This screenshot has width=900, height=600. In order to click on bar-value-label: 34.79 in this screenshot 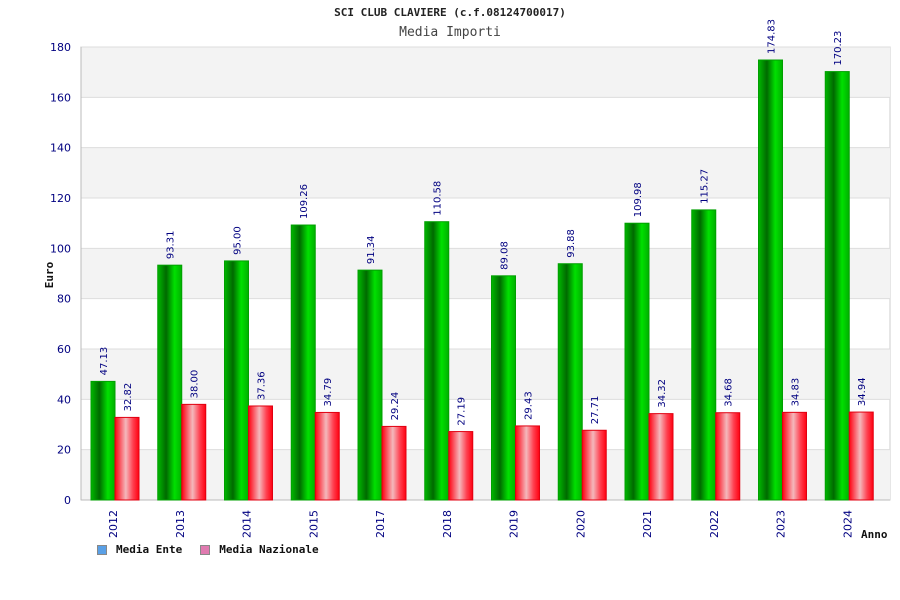, I will do `click(328, 392)`.